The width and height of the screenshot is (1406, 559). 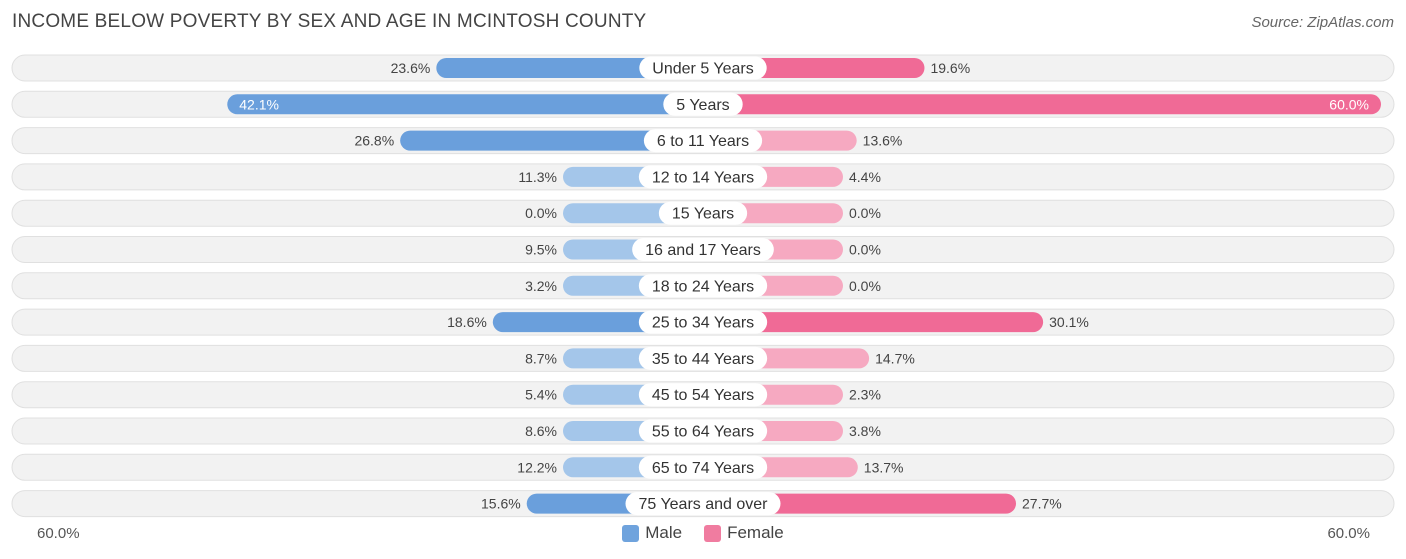 I want to click on value-label-female: 14.7%, so click(x=895, y=358).